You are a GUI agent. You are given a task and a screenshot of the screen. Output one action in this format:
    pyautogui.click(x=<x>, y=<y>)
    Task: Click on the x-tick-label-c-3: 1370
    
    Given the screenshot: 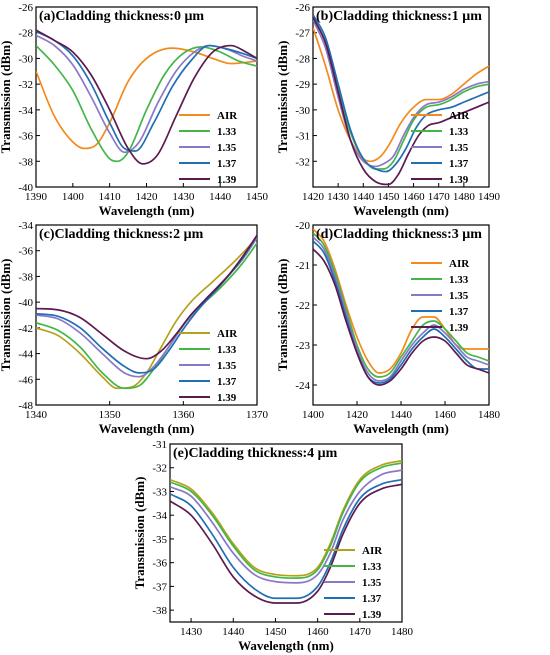 What is the action you would take?
    pyautogui.click(x=257, y=415)
    